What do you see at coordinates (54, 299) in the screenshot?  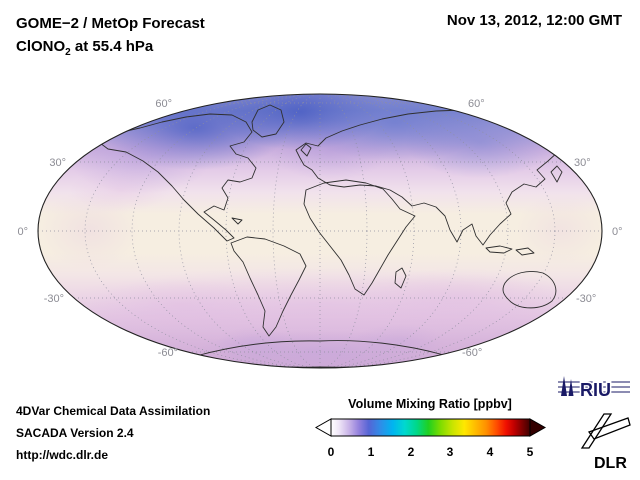 I see `lat-label-left-m30: -30°` at bounding box center [54, 299].